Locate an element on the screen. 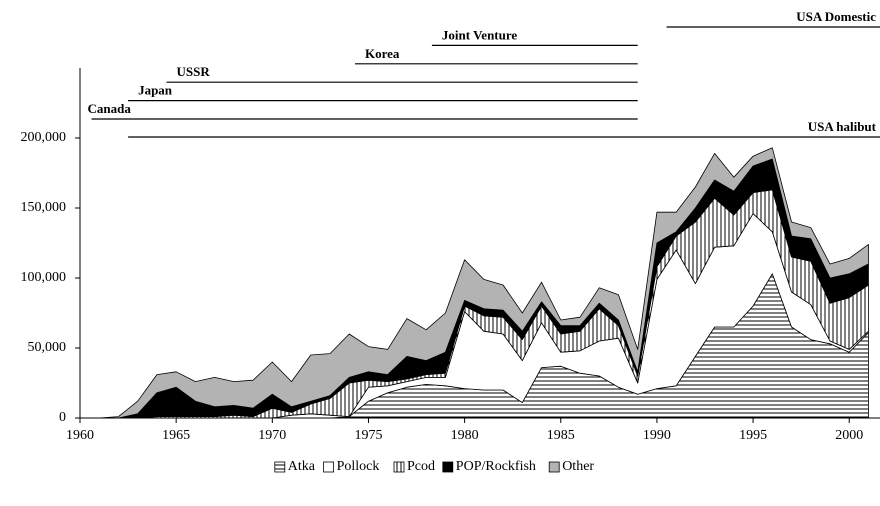 This screenshot has width=880, height=506. x-tick-label: 1995 is located at coordinates (753, 435).